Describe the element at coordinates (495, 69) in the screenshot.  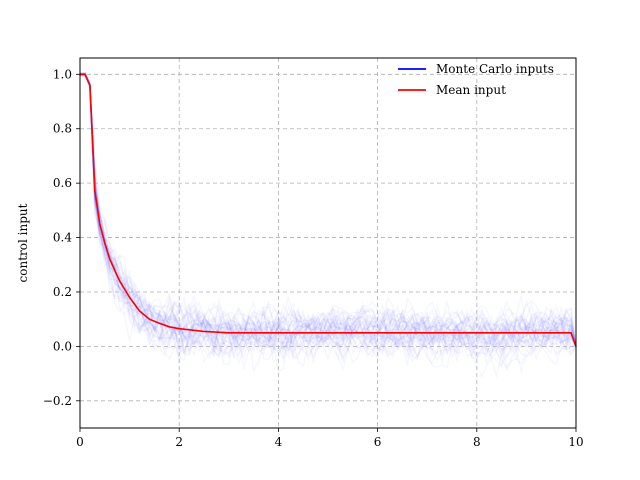
I see `legend-label: Monte Carlo inputs` at that location.